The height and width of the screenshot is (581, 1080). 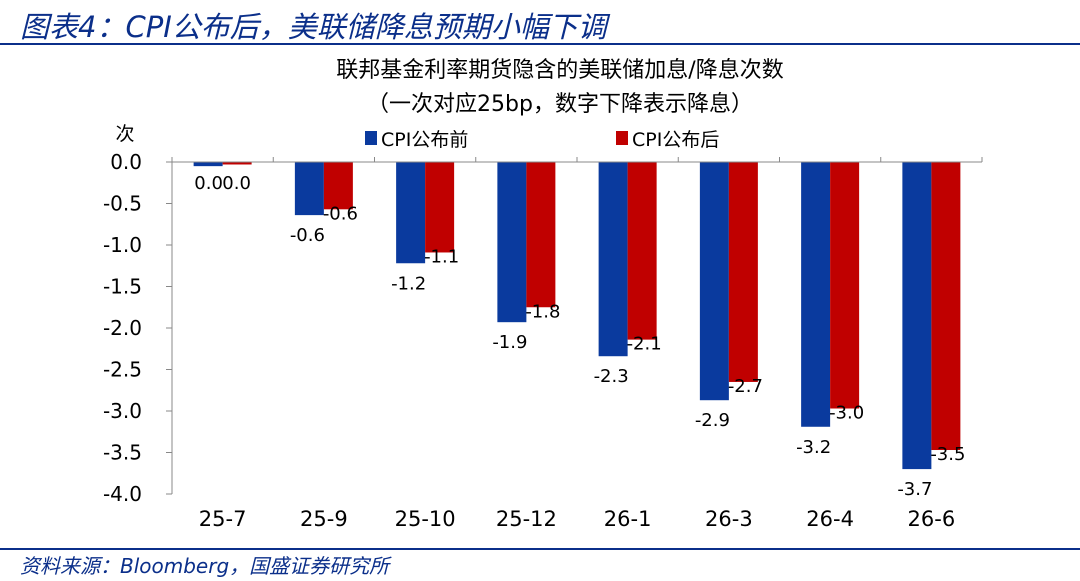 What do you see at coordinates (122, 494) in the screenshot?
I see `y-tick-label: -4.0` at bounding box center [122, 494].